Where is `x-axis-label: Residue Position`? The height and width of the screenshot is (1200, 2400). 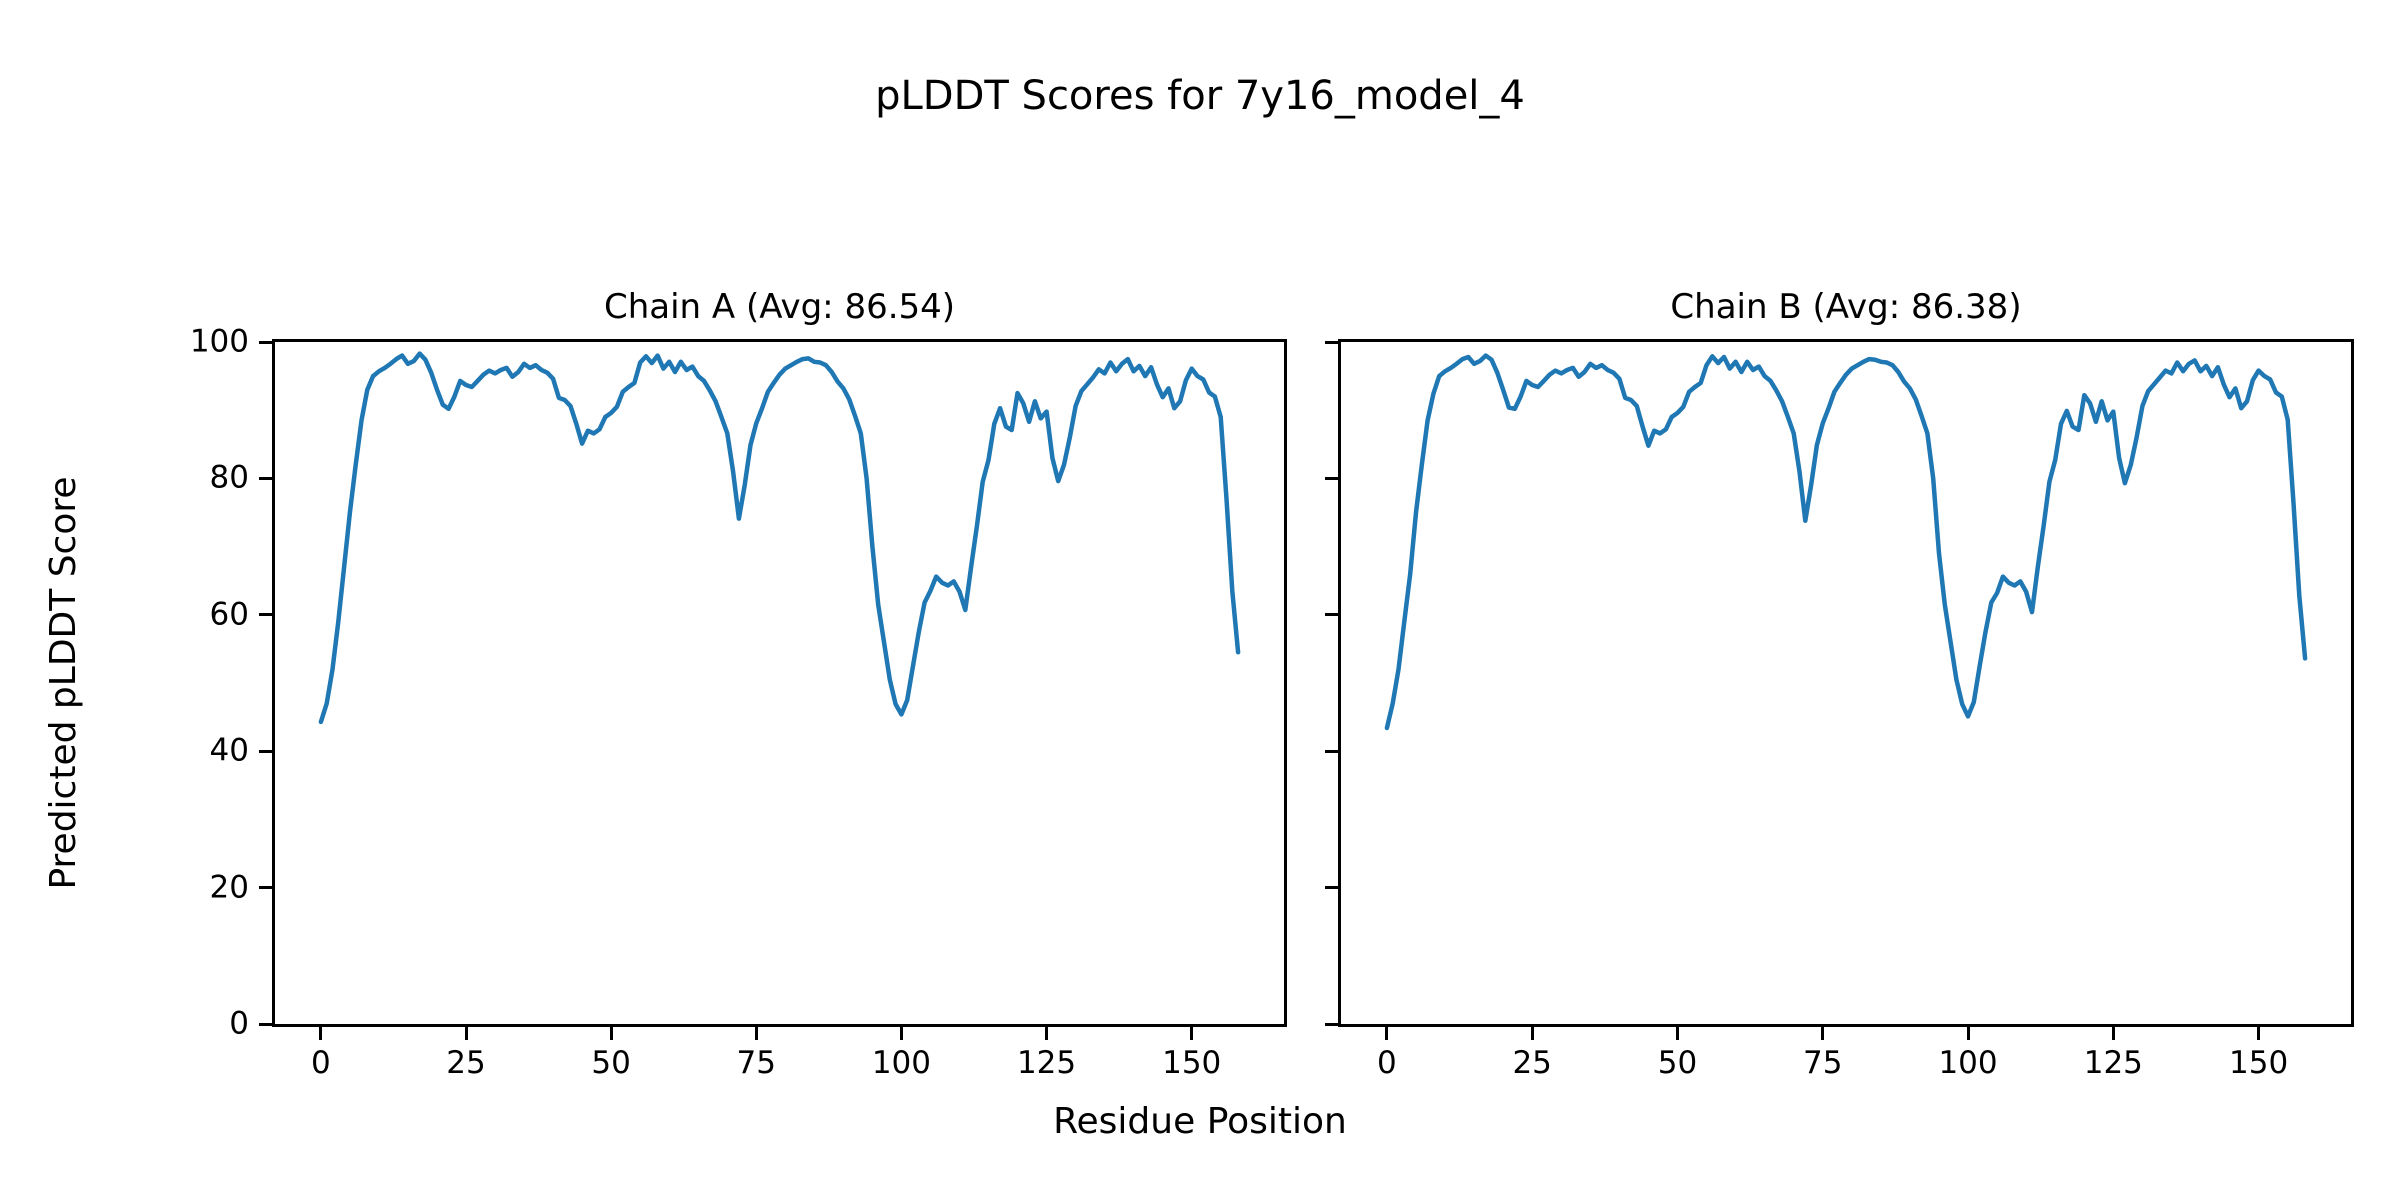 x-axis-label: Residue Position is located at coordinates (1200, 1121).